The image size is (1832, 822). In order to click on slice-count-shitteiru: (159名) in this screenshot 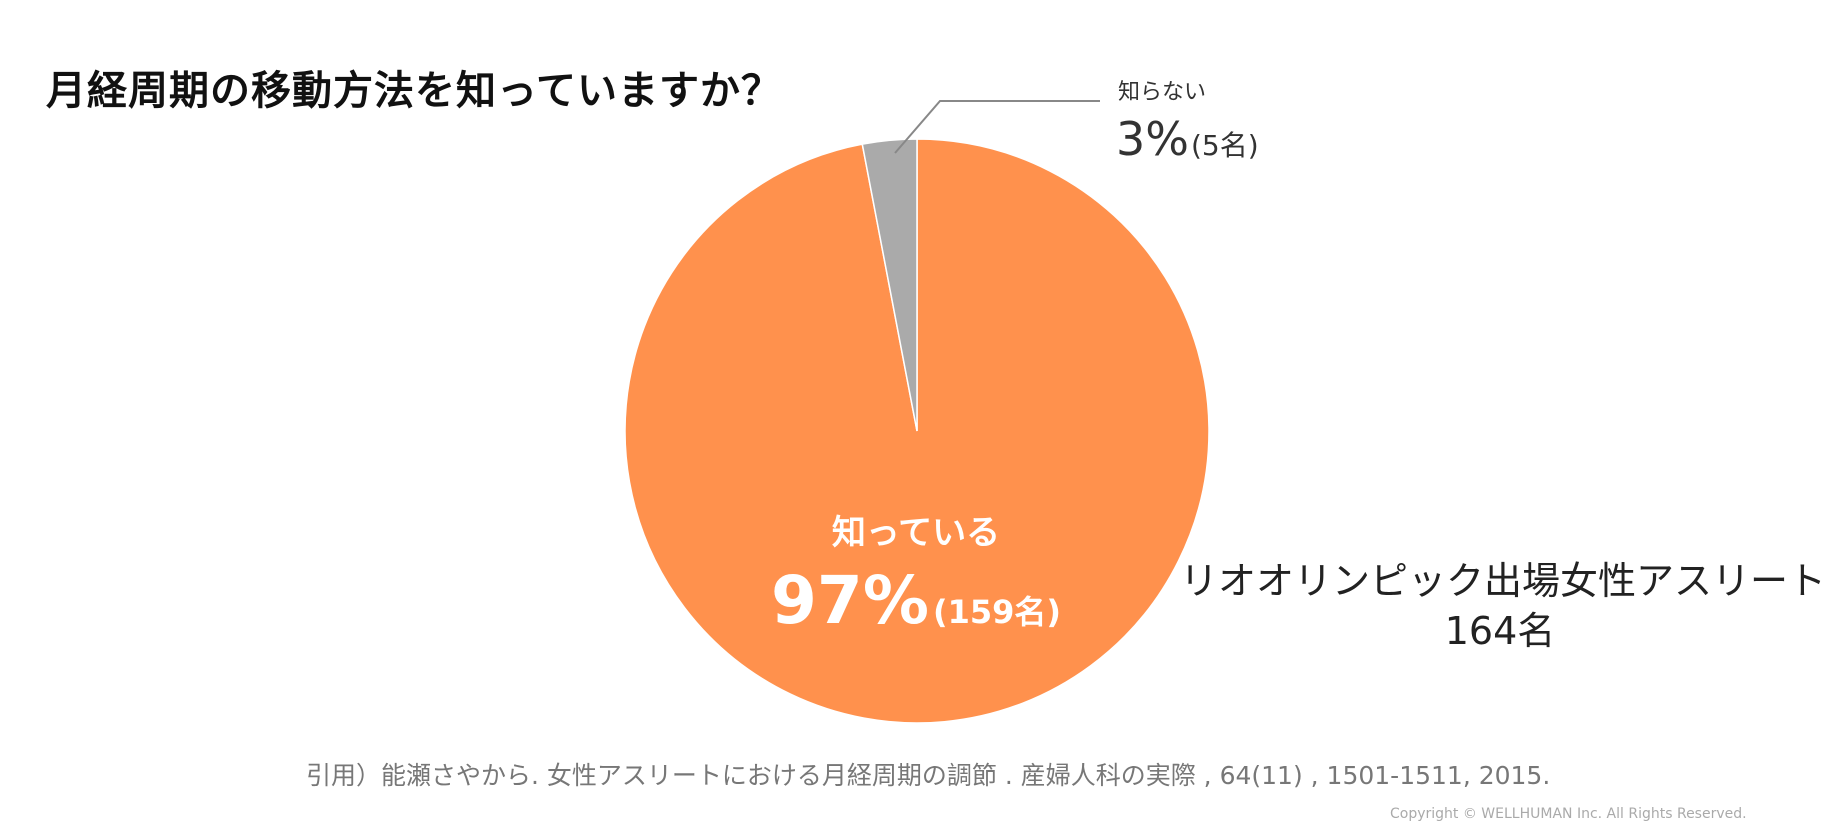, I will do `click(997, 612)`.